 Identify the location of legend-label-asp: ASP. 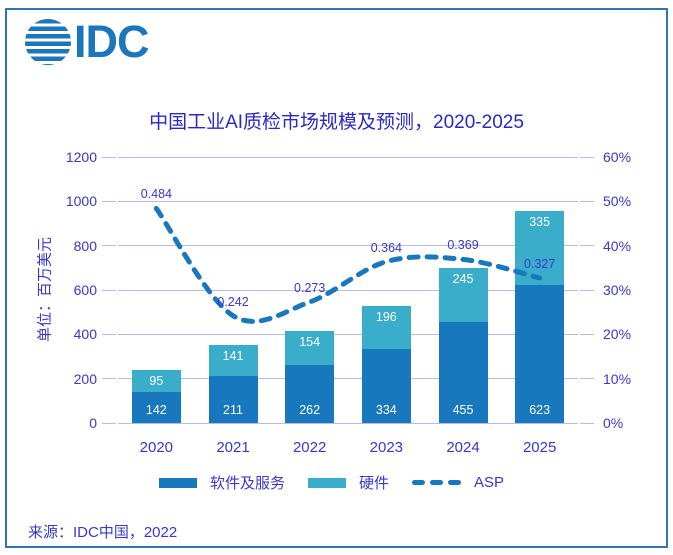
(489, 482).